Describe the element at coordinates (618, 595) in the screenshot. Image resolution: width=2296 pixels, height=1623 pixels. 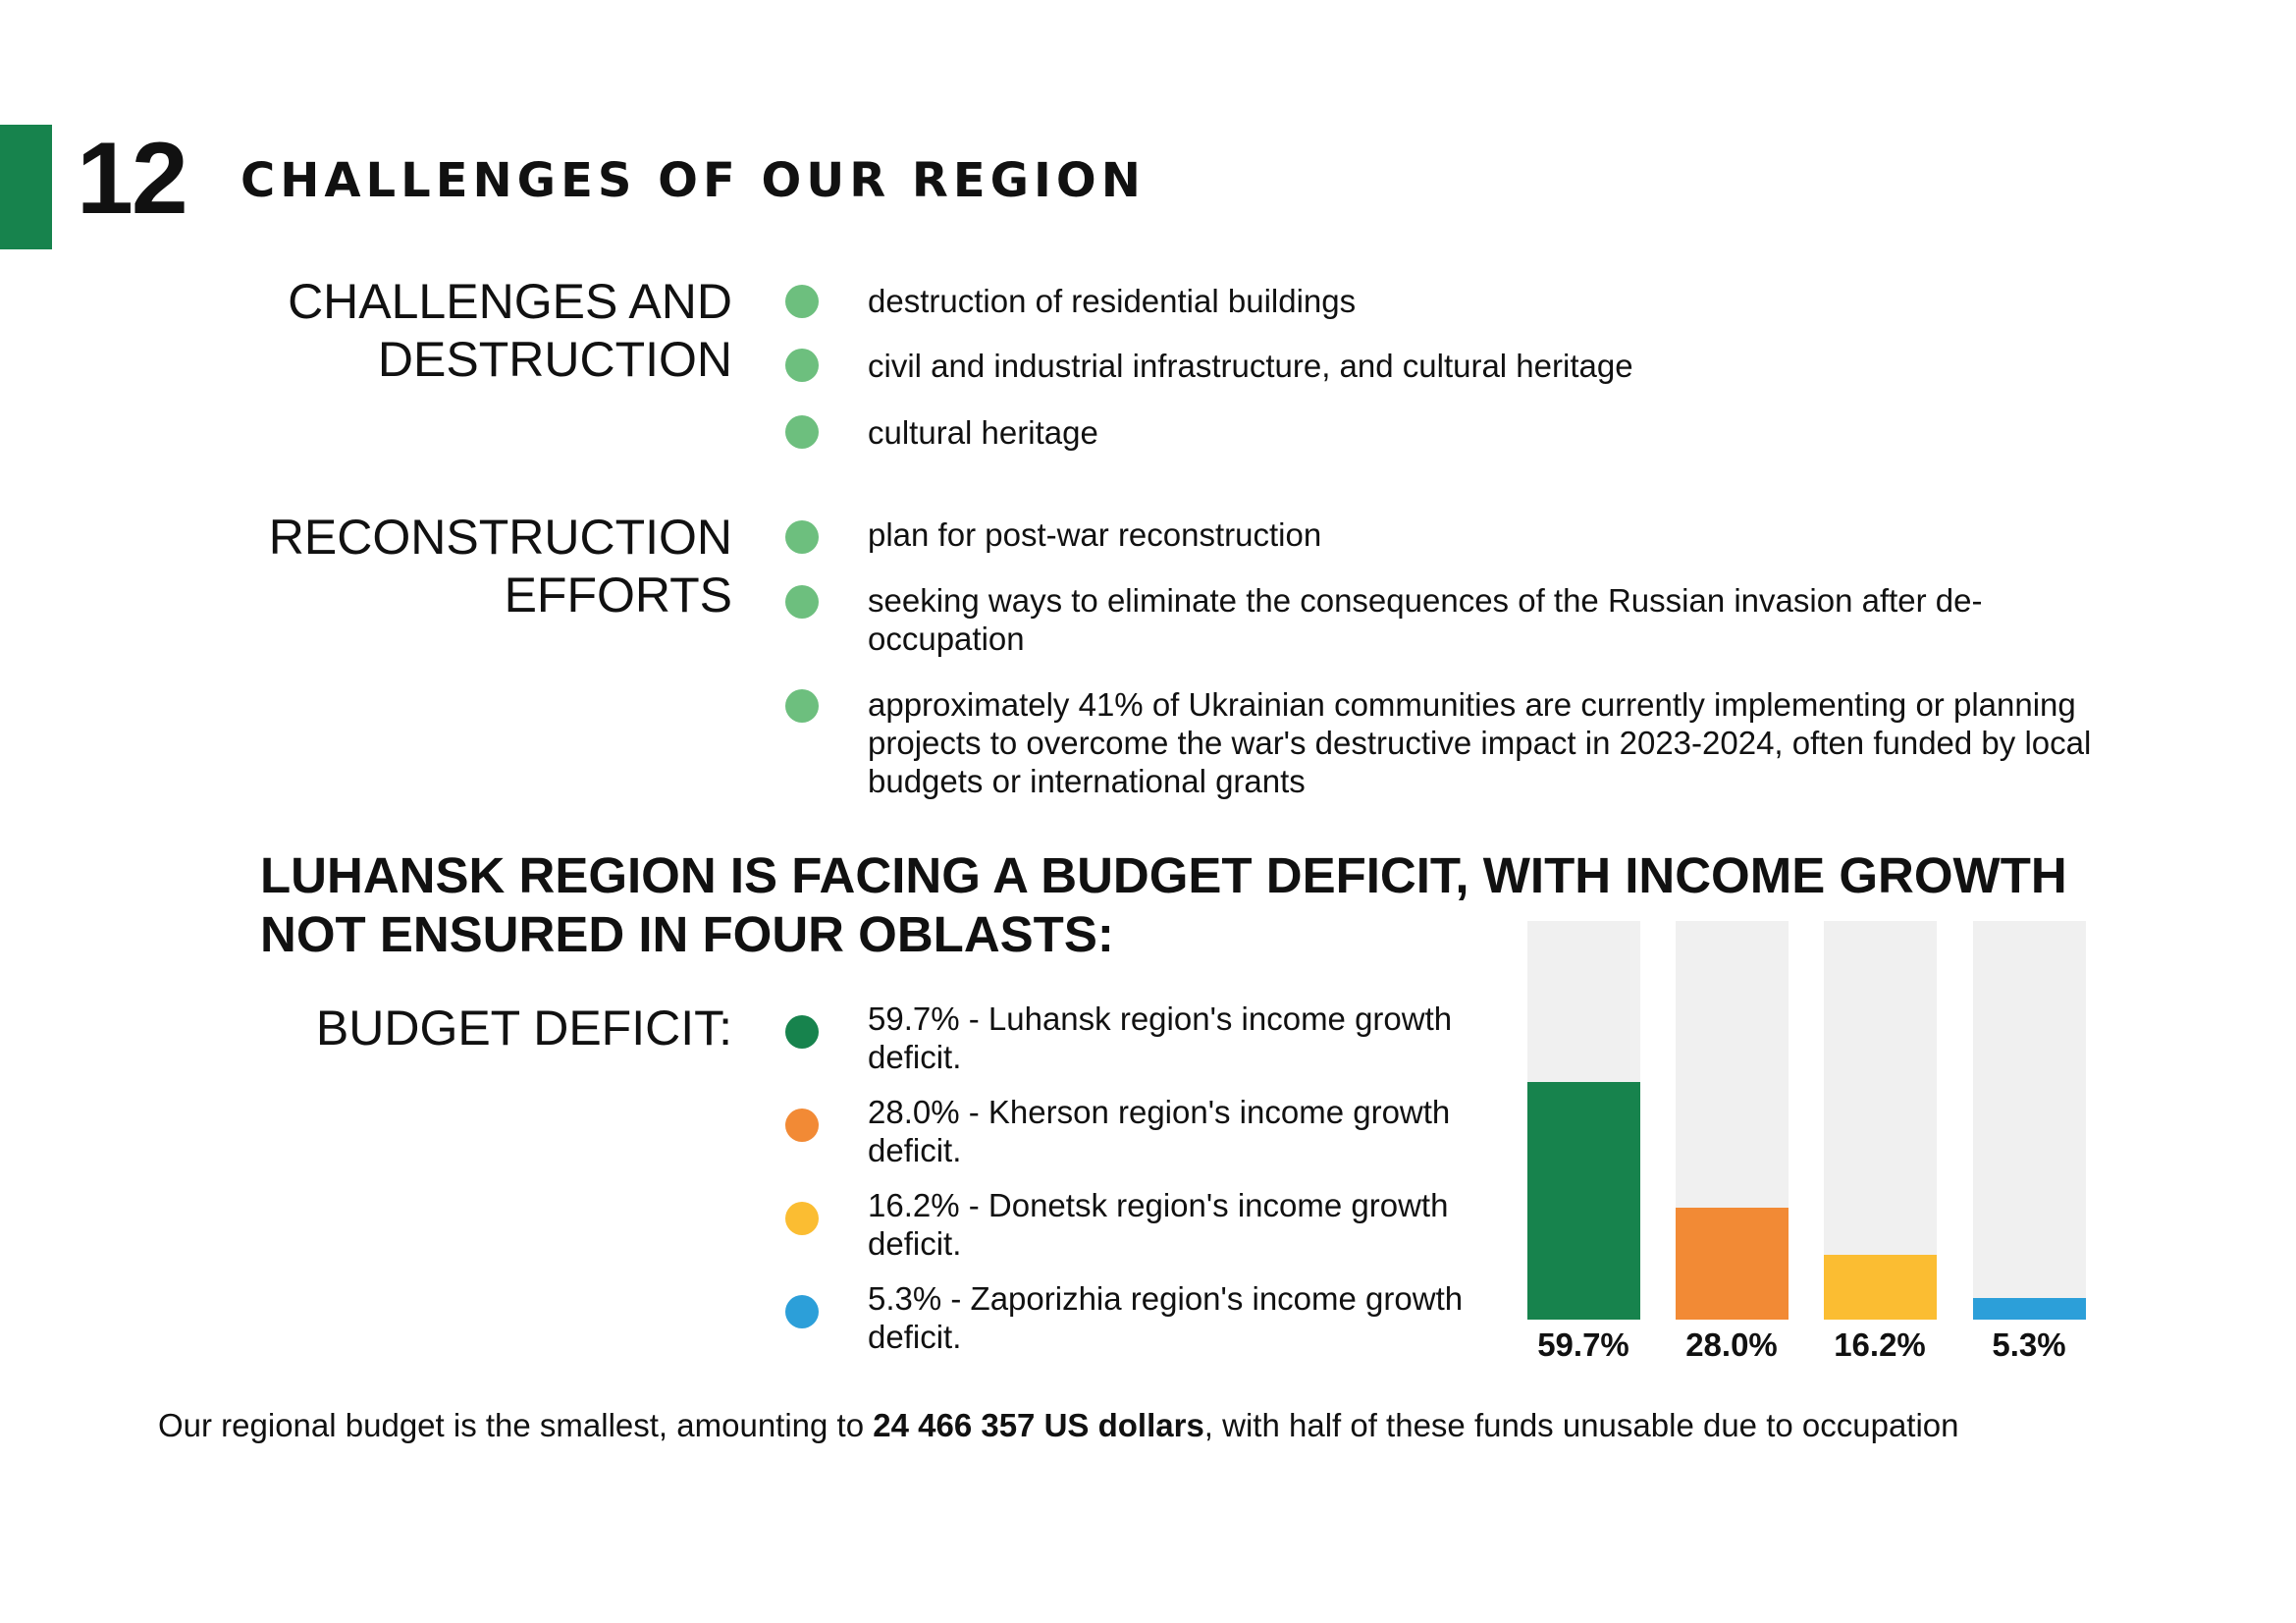
I see `reconstruction-label-line2: EFFORTS` at that location.